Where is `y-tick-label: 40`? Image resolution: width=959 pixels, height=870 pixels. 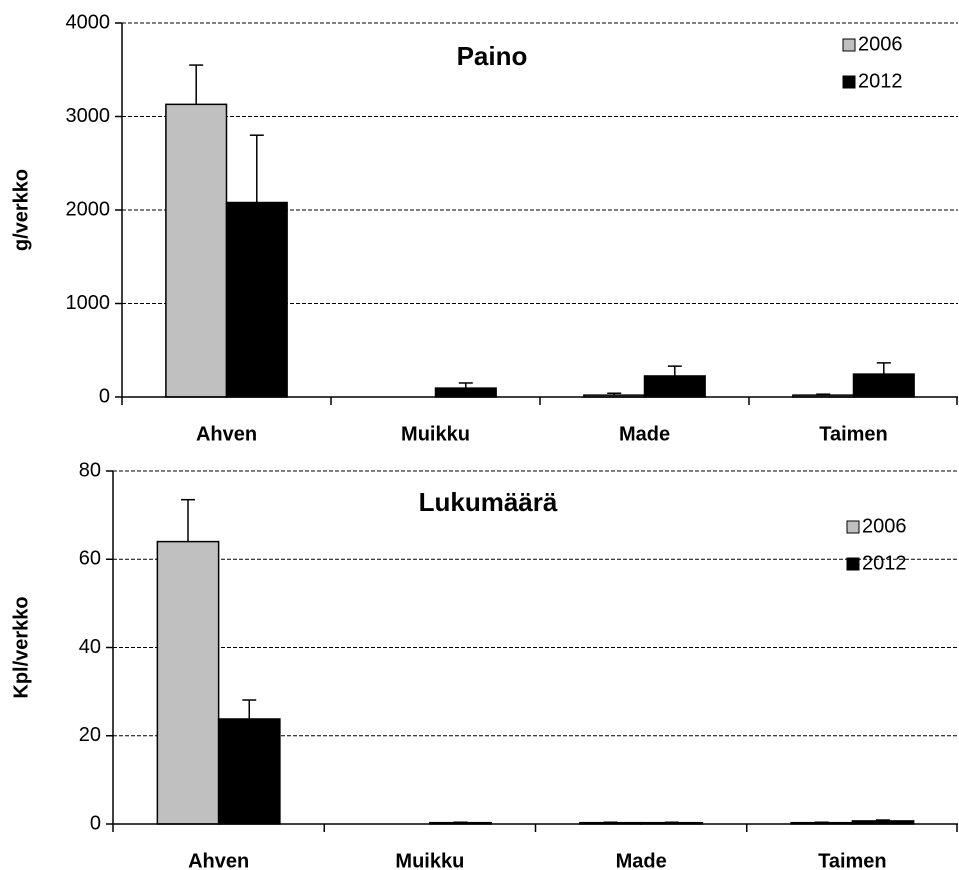 y-tick-label: 40 is located at coordinates (90, 647).